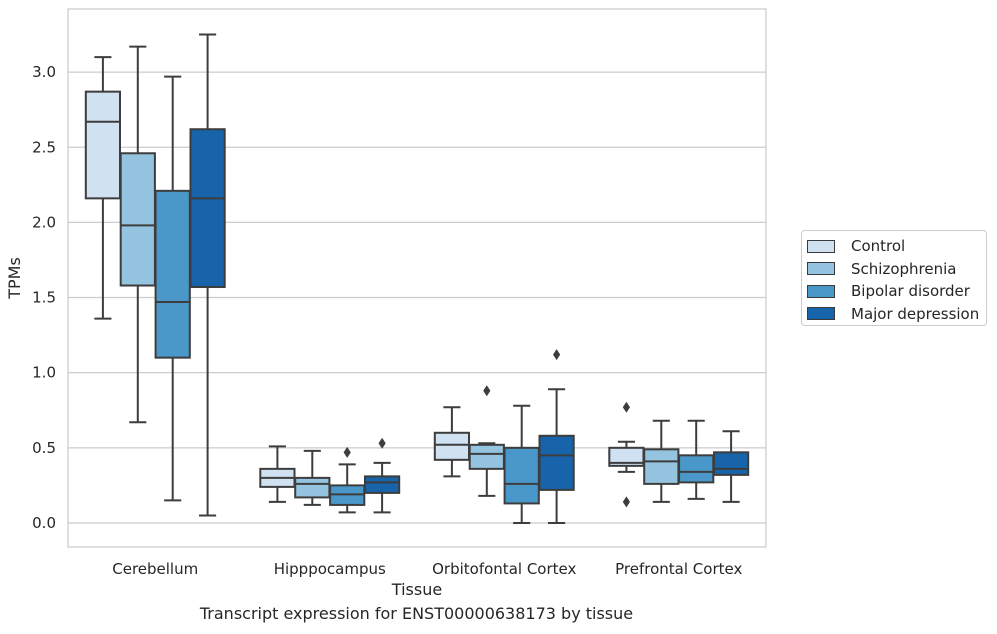  What do you see at coordinates (44, 222) in the screenshot?
I see `y-tick-label: 2.0` at bounding box center [44, 222].